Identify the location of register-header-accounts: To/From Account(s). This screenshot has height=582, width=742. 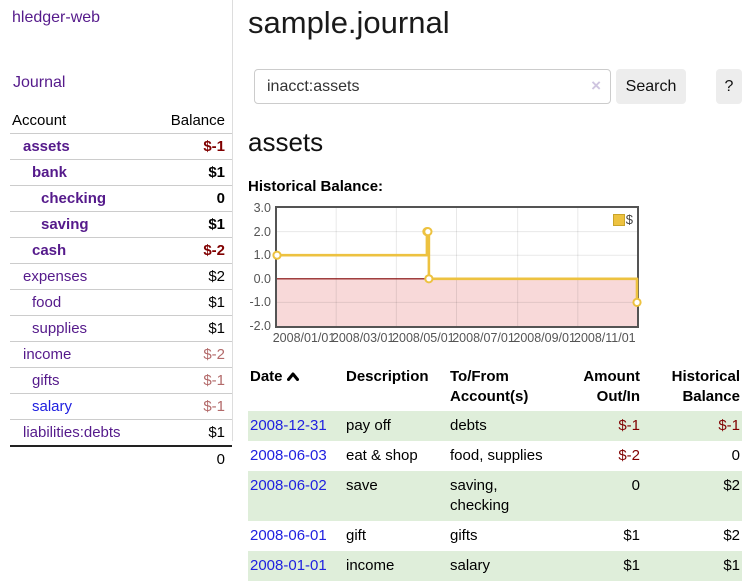
(489, 386).